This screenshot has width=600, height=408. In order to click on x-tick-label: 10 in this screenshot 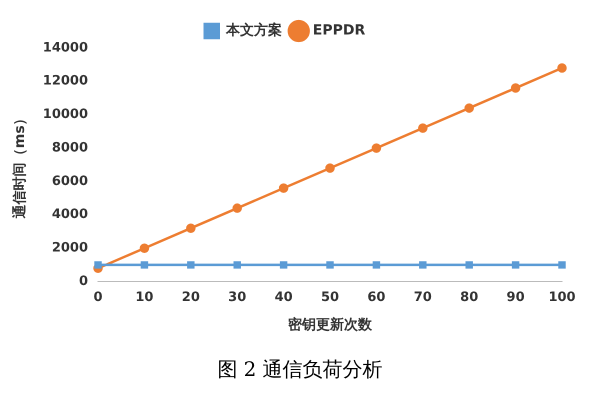, I will do `click(144, 297)`.